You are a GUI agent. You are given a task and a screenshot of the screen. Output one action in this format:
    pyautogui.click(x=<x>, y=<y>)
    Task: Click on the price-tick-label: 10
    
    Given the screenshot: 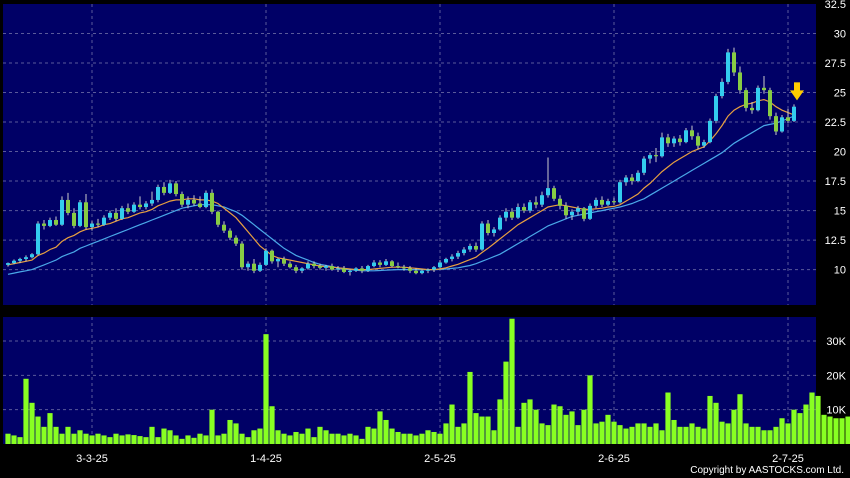 What is the action you would take?
    pyautogui.click(x=840, y=271)
    